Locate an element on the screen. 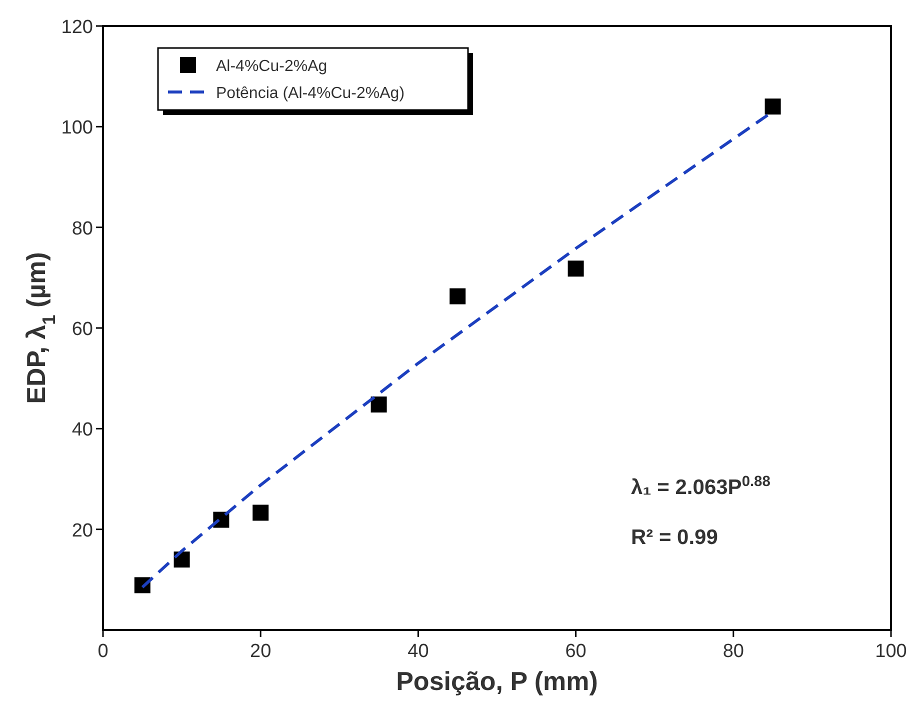 The image size is (921, 706). y-tick-label: 60 is located at coordinates (82, 329).